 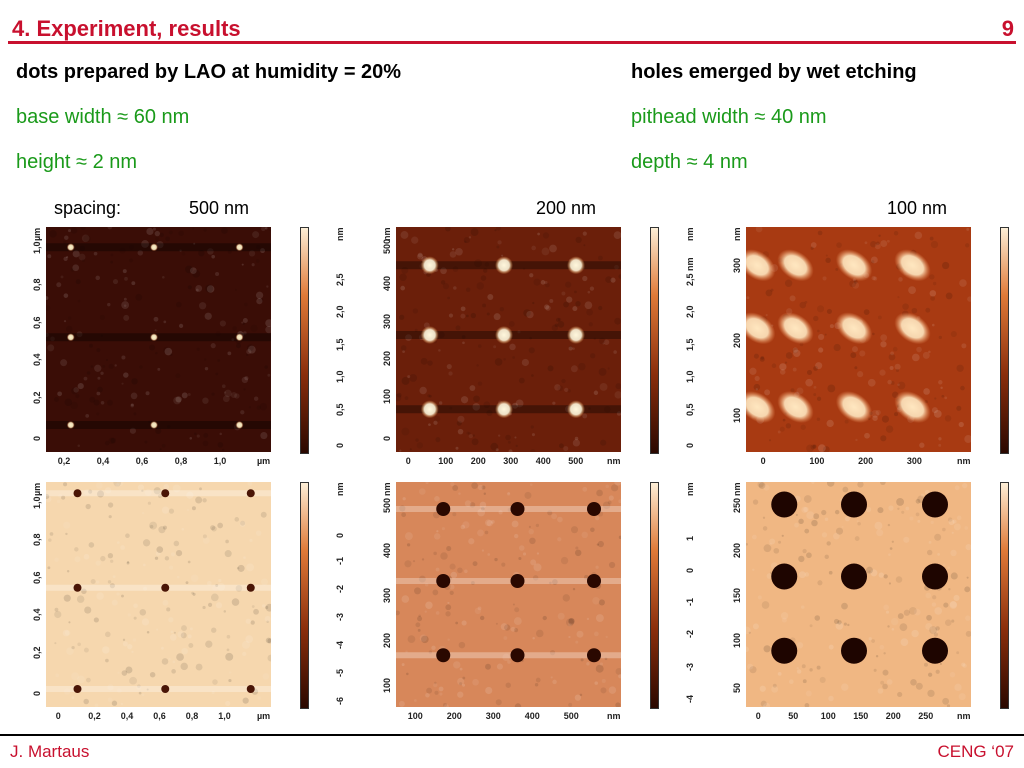 I want to click on y-tick-label: 100, so click(x=737, y=415).